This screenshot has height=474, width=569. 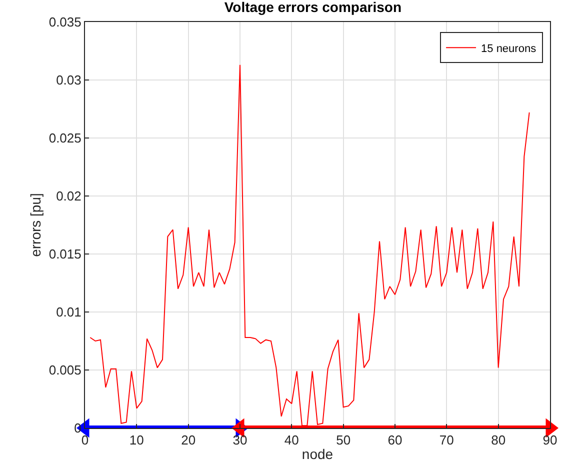 I want to click on y-tick-label: 0.03, so click(x=69, y=80).